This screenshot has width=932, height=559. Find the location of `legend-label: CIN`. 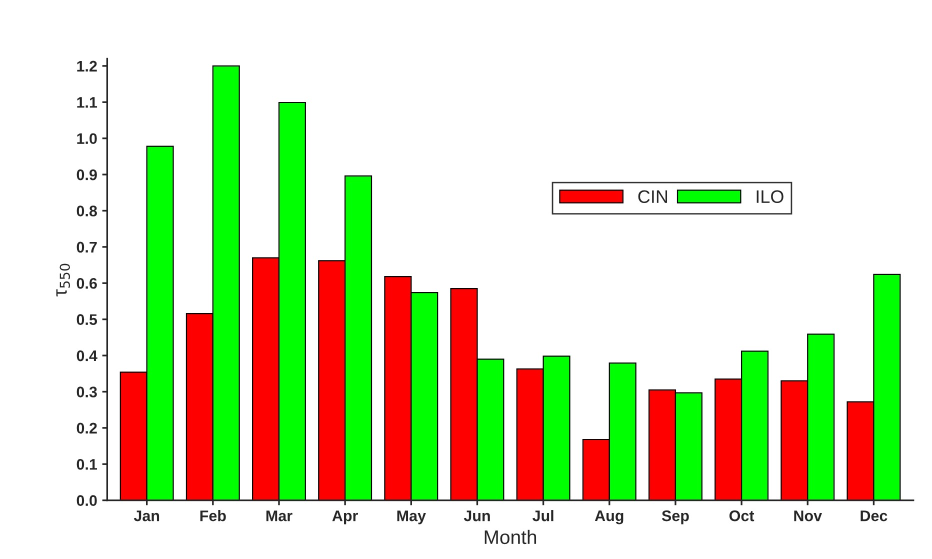

legend-label: CIN is located at coordinates (653, 197).